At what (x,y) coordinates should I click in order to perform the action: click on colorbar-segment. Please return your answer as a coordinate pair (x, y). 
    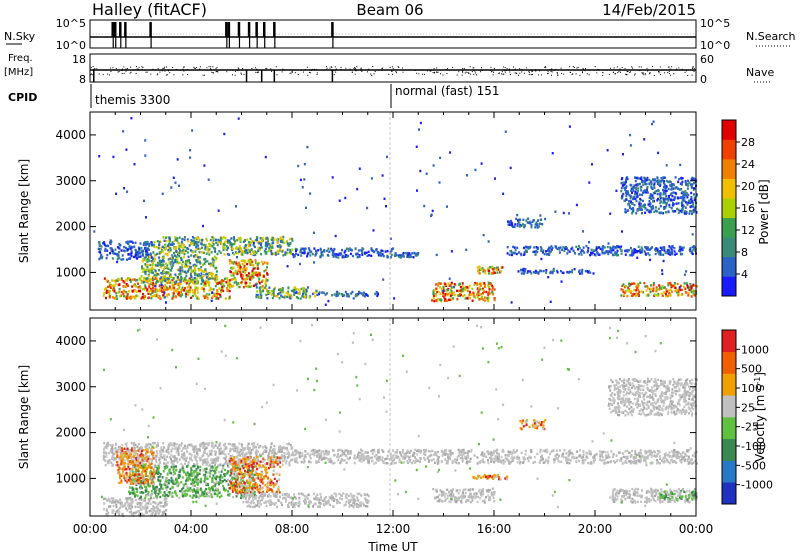
    Looking at the image, I should click on (729, 130).